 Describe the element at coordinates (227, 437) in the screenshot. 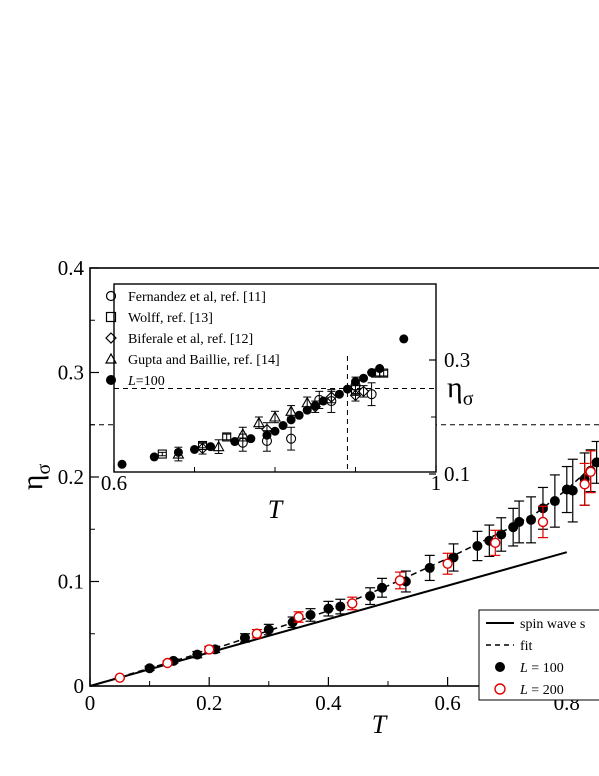

I see `inset-point-wolff` at that location.